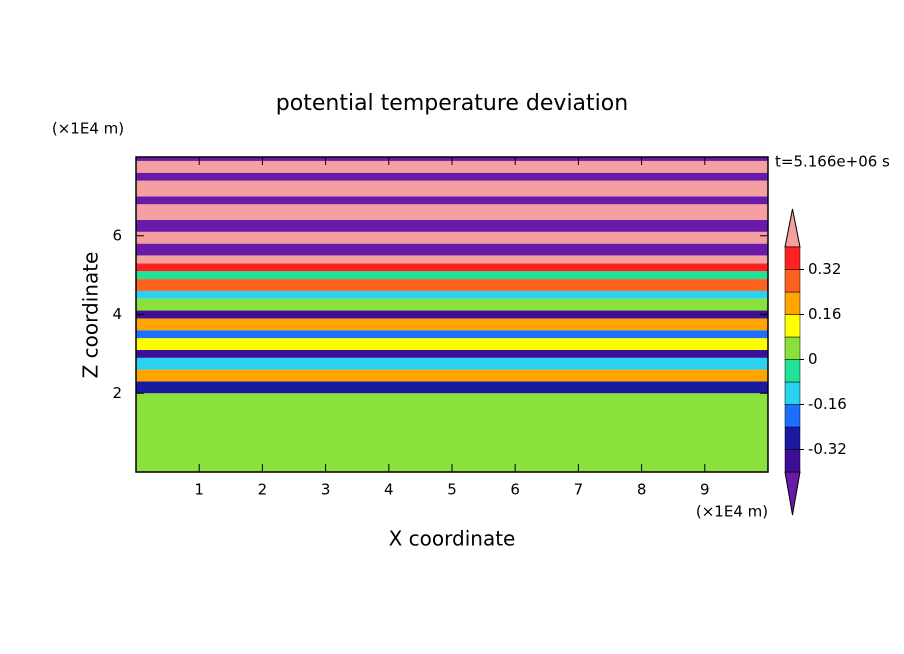  Describe the element at coordinates (824, 269) in the screenshot. I see `colorbar-tick-label: 0.32` at that location.